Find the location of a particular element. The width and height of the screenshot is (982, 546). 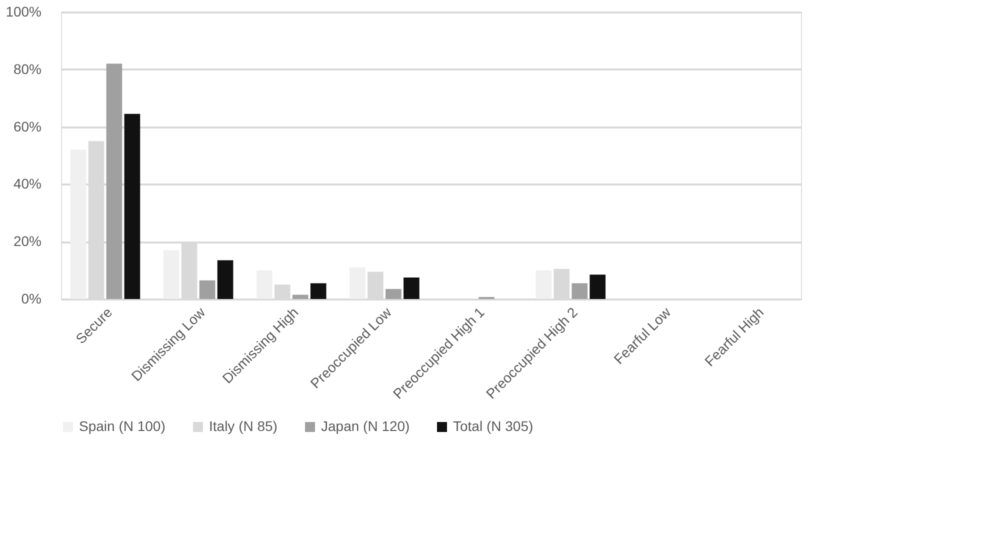

y-tick-label: 40% is located at coordinates (27, 184).